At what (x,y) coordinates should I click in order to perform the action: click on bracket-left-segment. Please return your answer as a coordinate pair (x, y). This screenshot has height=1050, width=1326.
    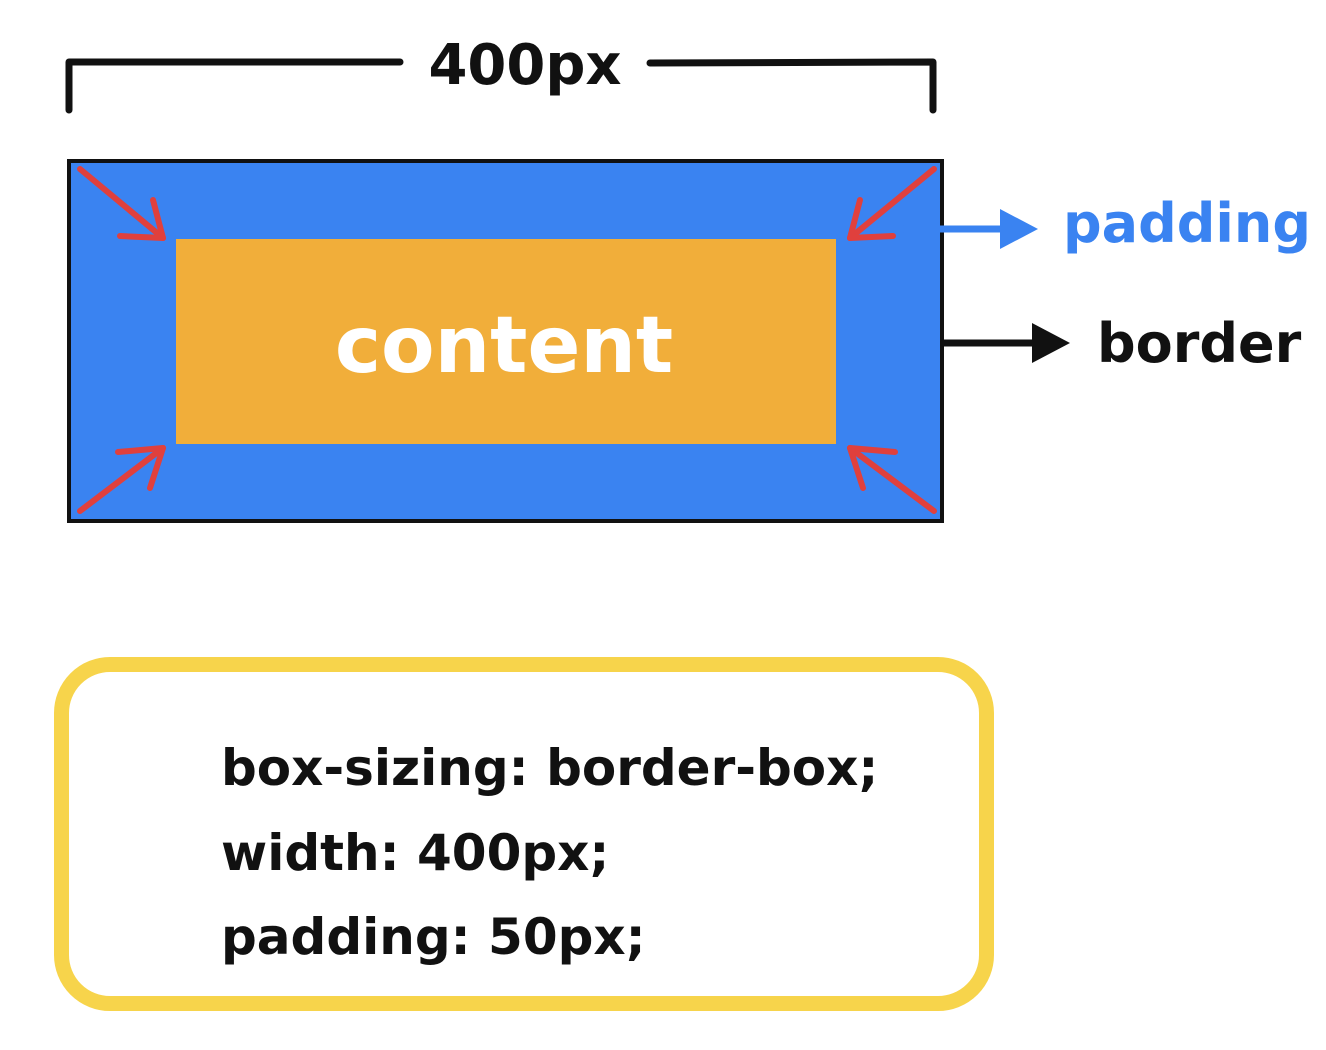
    Looking at the image, I should click on (234, 86).